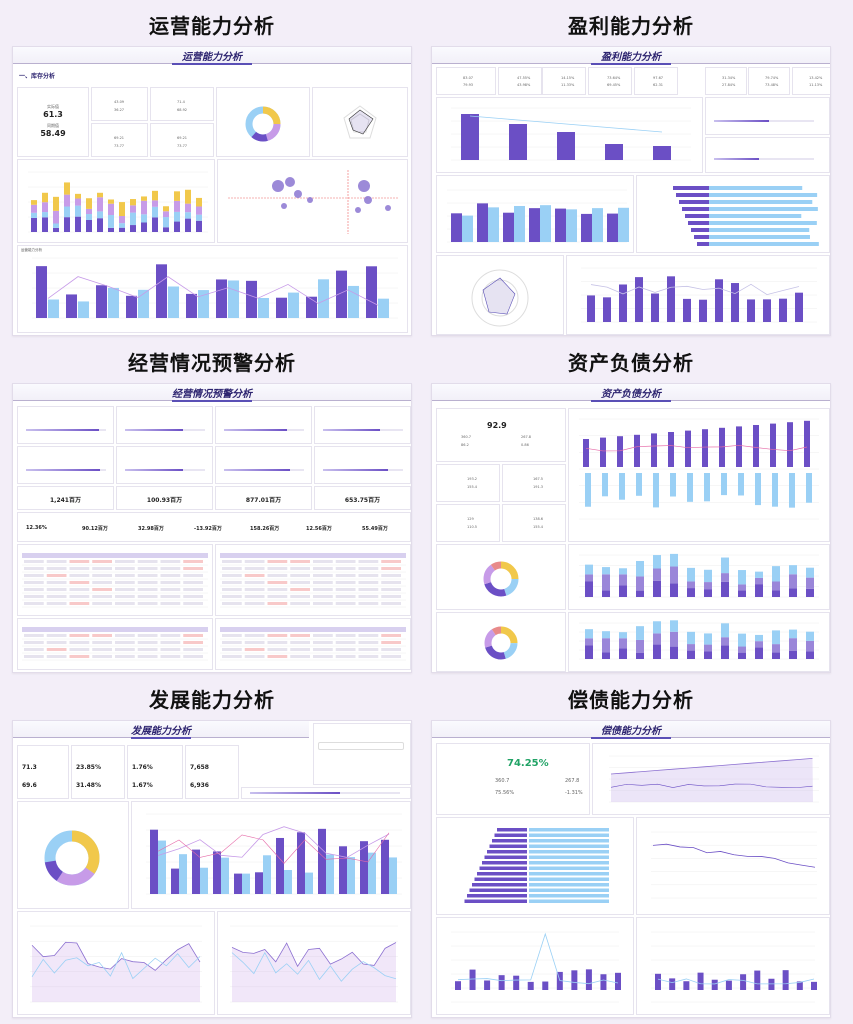  Describe the element at coordinates (212, 363) in the screenshot. I see `section-title: 经营情况预警分析` at that location.